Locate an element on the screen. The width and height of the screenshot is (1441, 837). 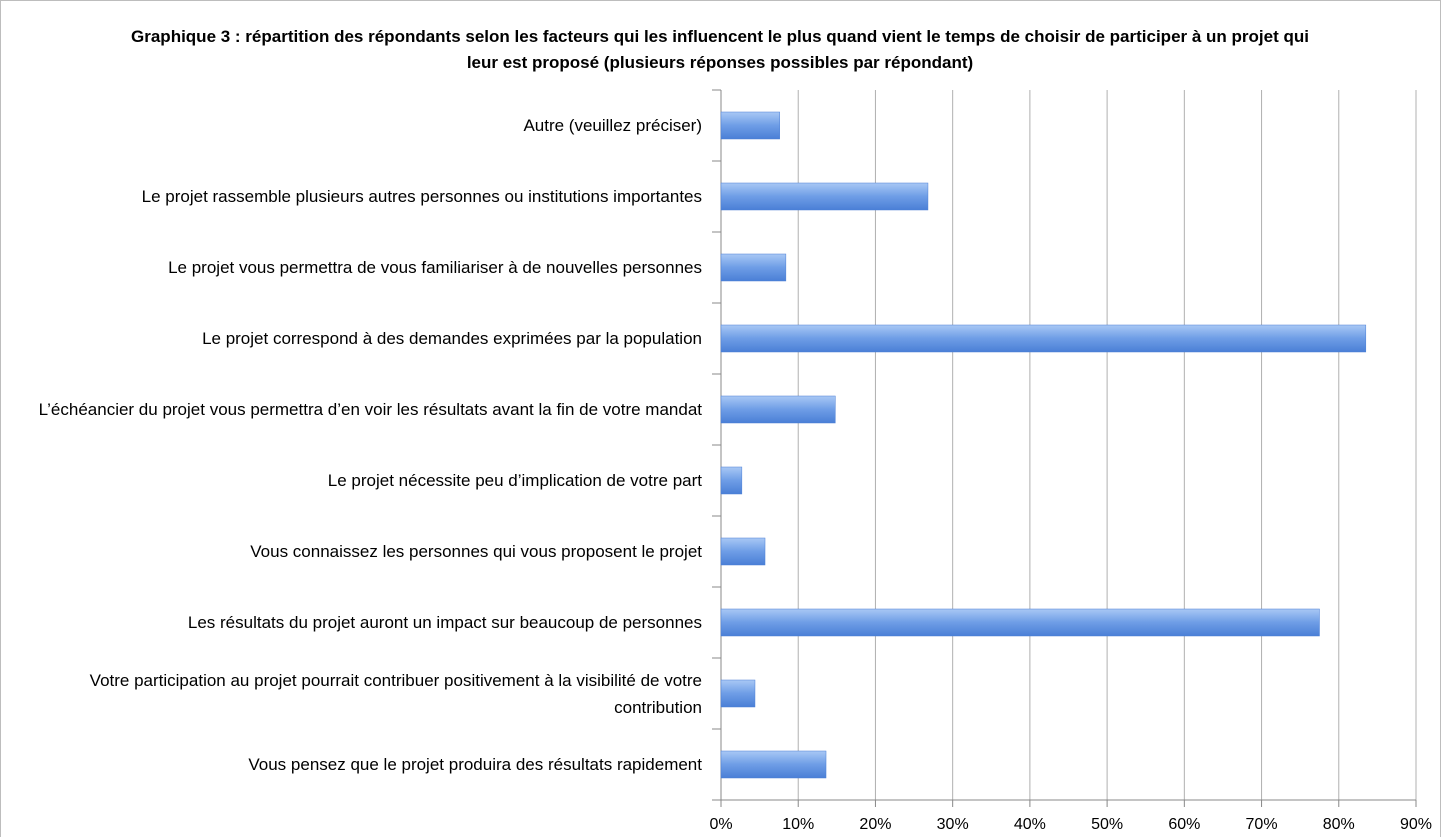
x-tick-label: 10% is located at coordinates (798, 824).